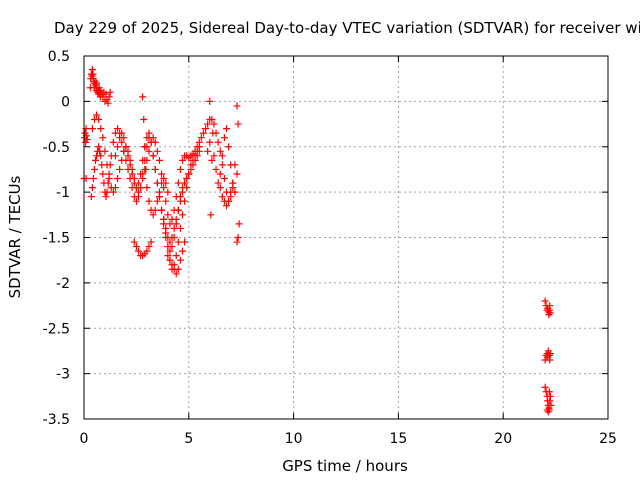 This screenshot has width=640, height=480. Describe the element at coordinates (56, 148) in the screenshot. I see `y-tick-label: -0.5` at that location.